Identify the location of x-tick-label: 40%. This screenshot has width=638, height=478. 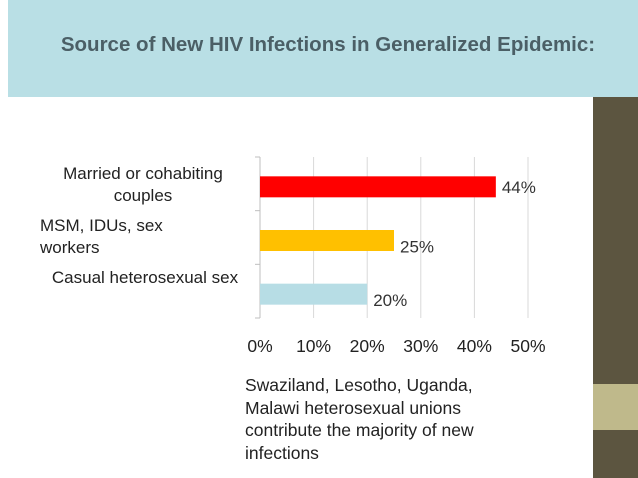
(474, 346).